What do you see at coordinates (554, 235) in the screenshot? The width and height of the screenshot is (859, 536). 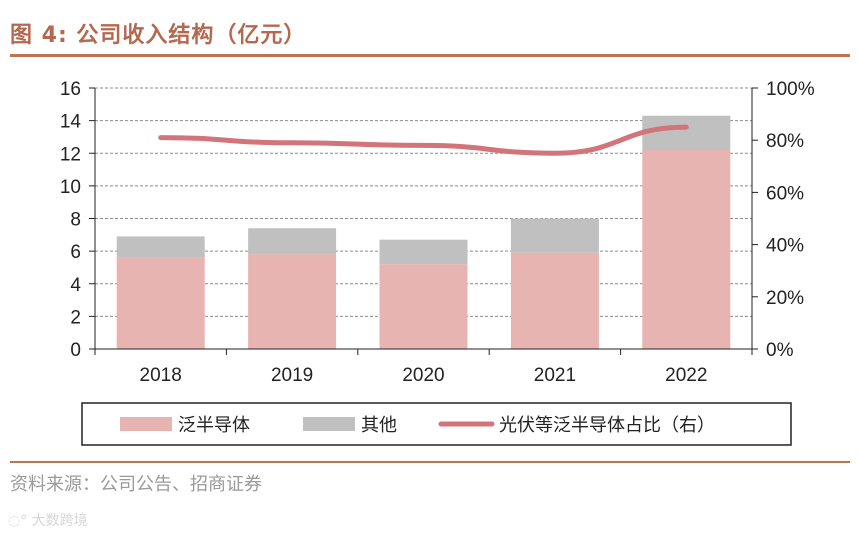 I see `bar-other-2021` at bounding box center [554, 235].